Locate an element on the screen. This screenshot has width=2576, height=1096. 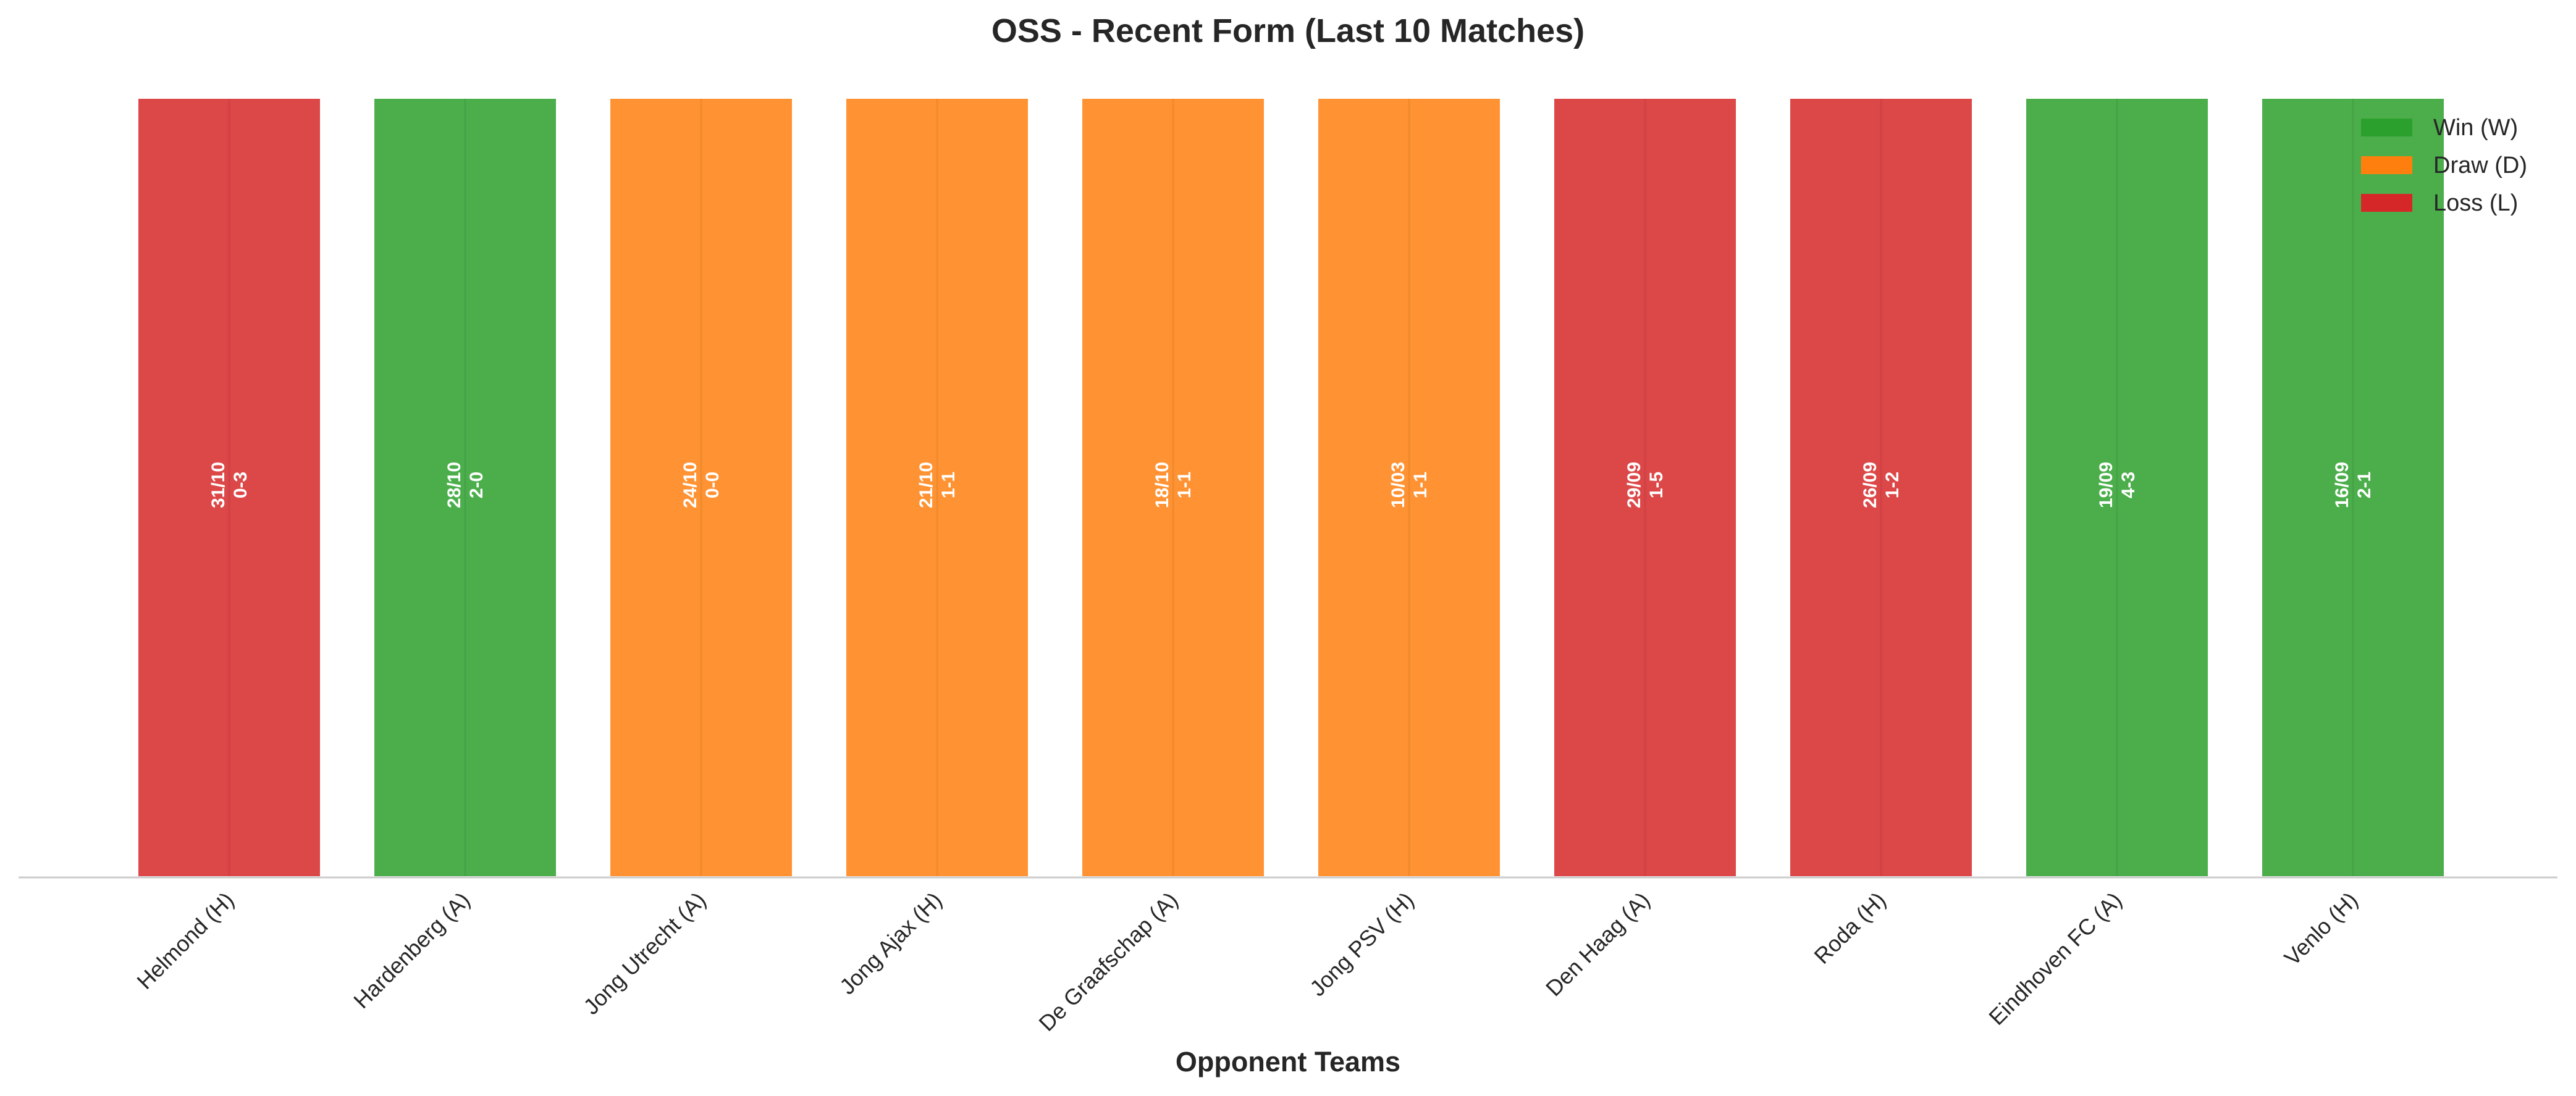
bar-label: 21/10 1-1 is located at coordinates (937, 485).